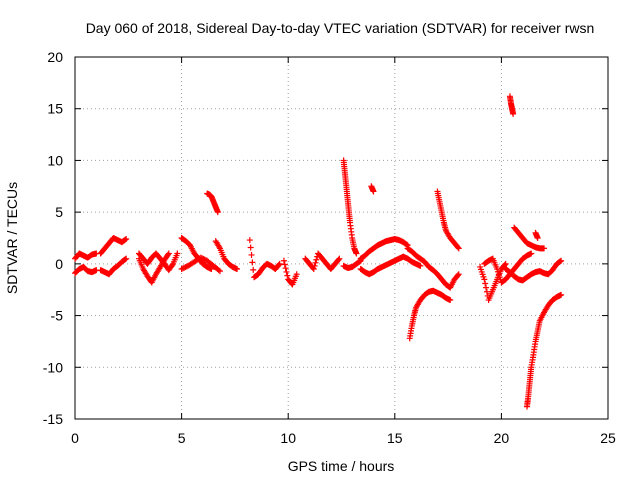 This screenshot has width=640, height=480. I want to click on y-tick-label: -15, so click(53, 419).